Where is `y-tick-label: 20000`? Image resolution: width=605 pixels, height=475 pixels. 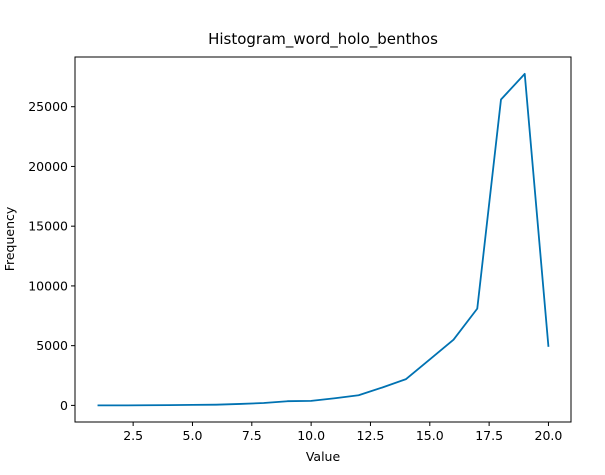
y-tick-label: 20000 is located at coordinates (48, 166).